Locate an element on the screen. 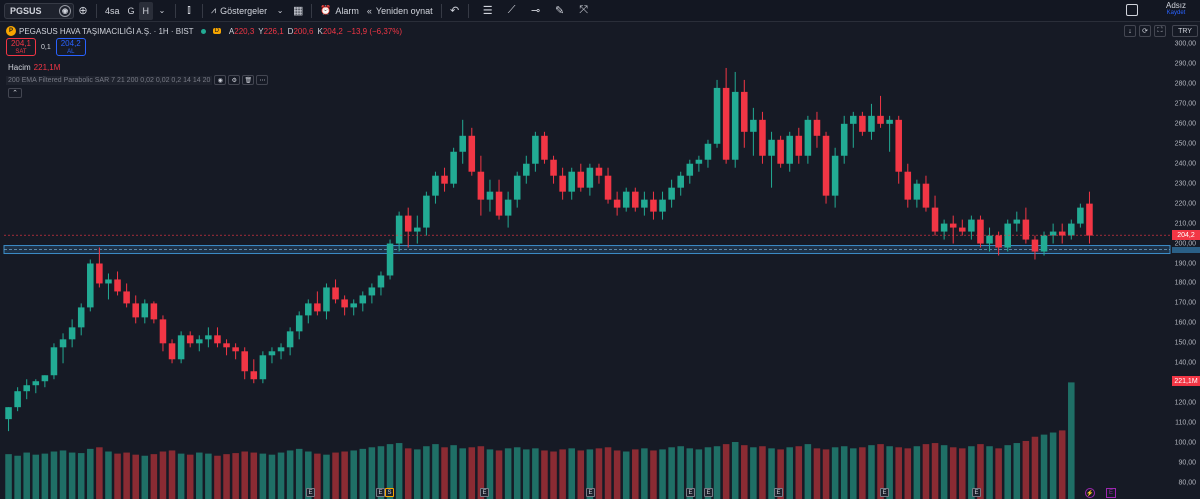 Image resolution: width=1200 pixels, height=499 pixels. symbol-search: PGSUS ◉ is located at coordinates (39, 10).